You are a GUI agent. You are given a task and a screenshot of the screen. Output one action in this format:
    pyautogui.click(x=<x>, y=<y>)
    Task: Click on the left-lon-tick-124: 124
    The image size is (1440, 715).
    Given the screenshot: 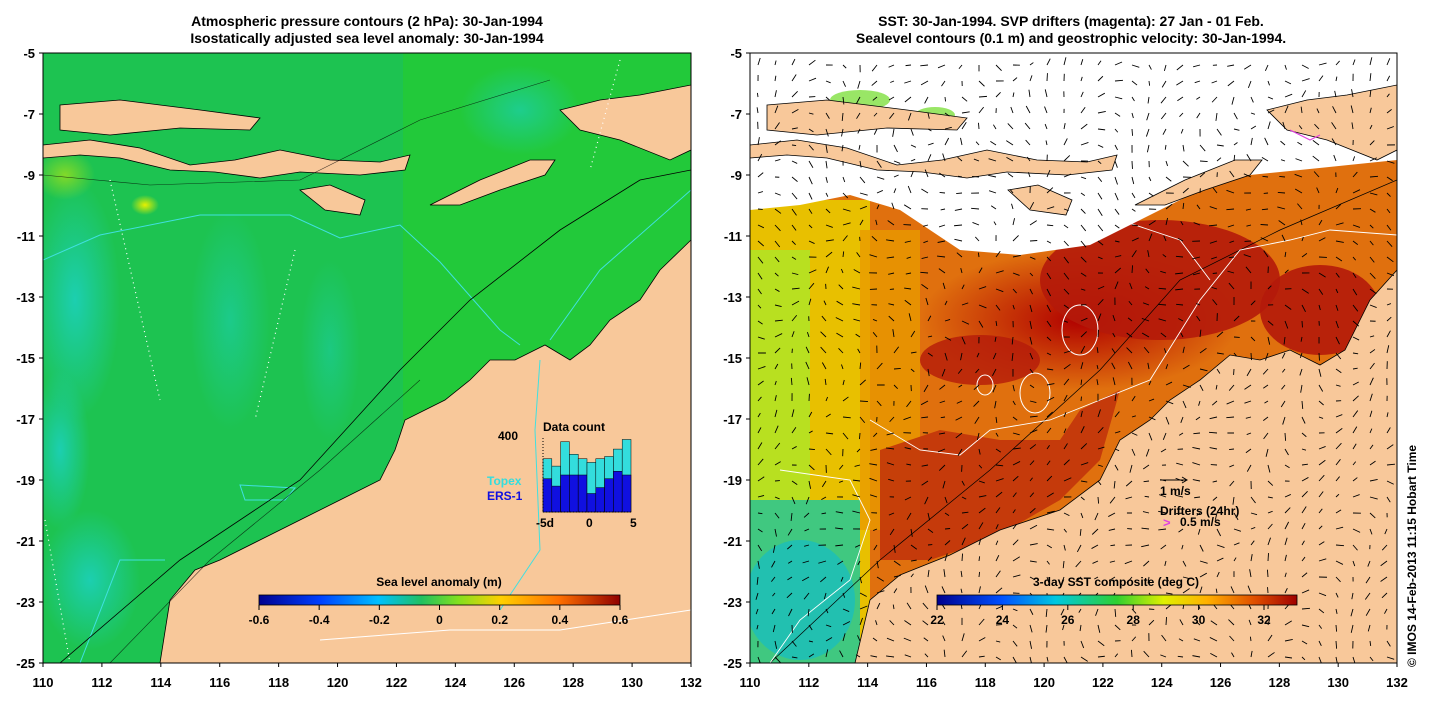 What is the action you would take?
    pyautogui.click(x=456, y=682)
    